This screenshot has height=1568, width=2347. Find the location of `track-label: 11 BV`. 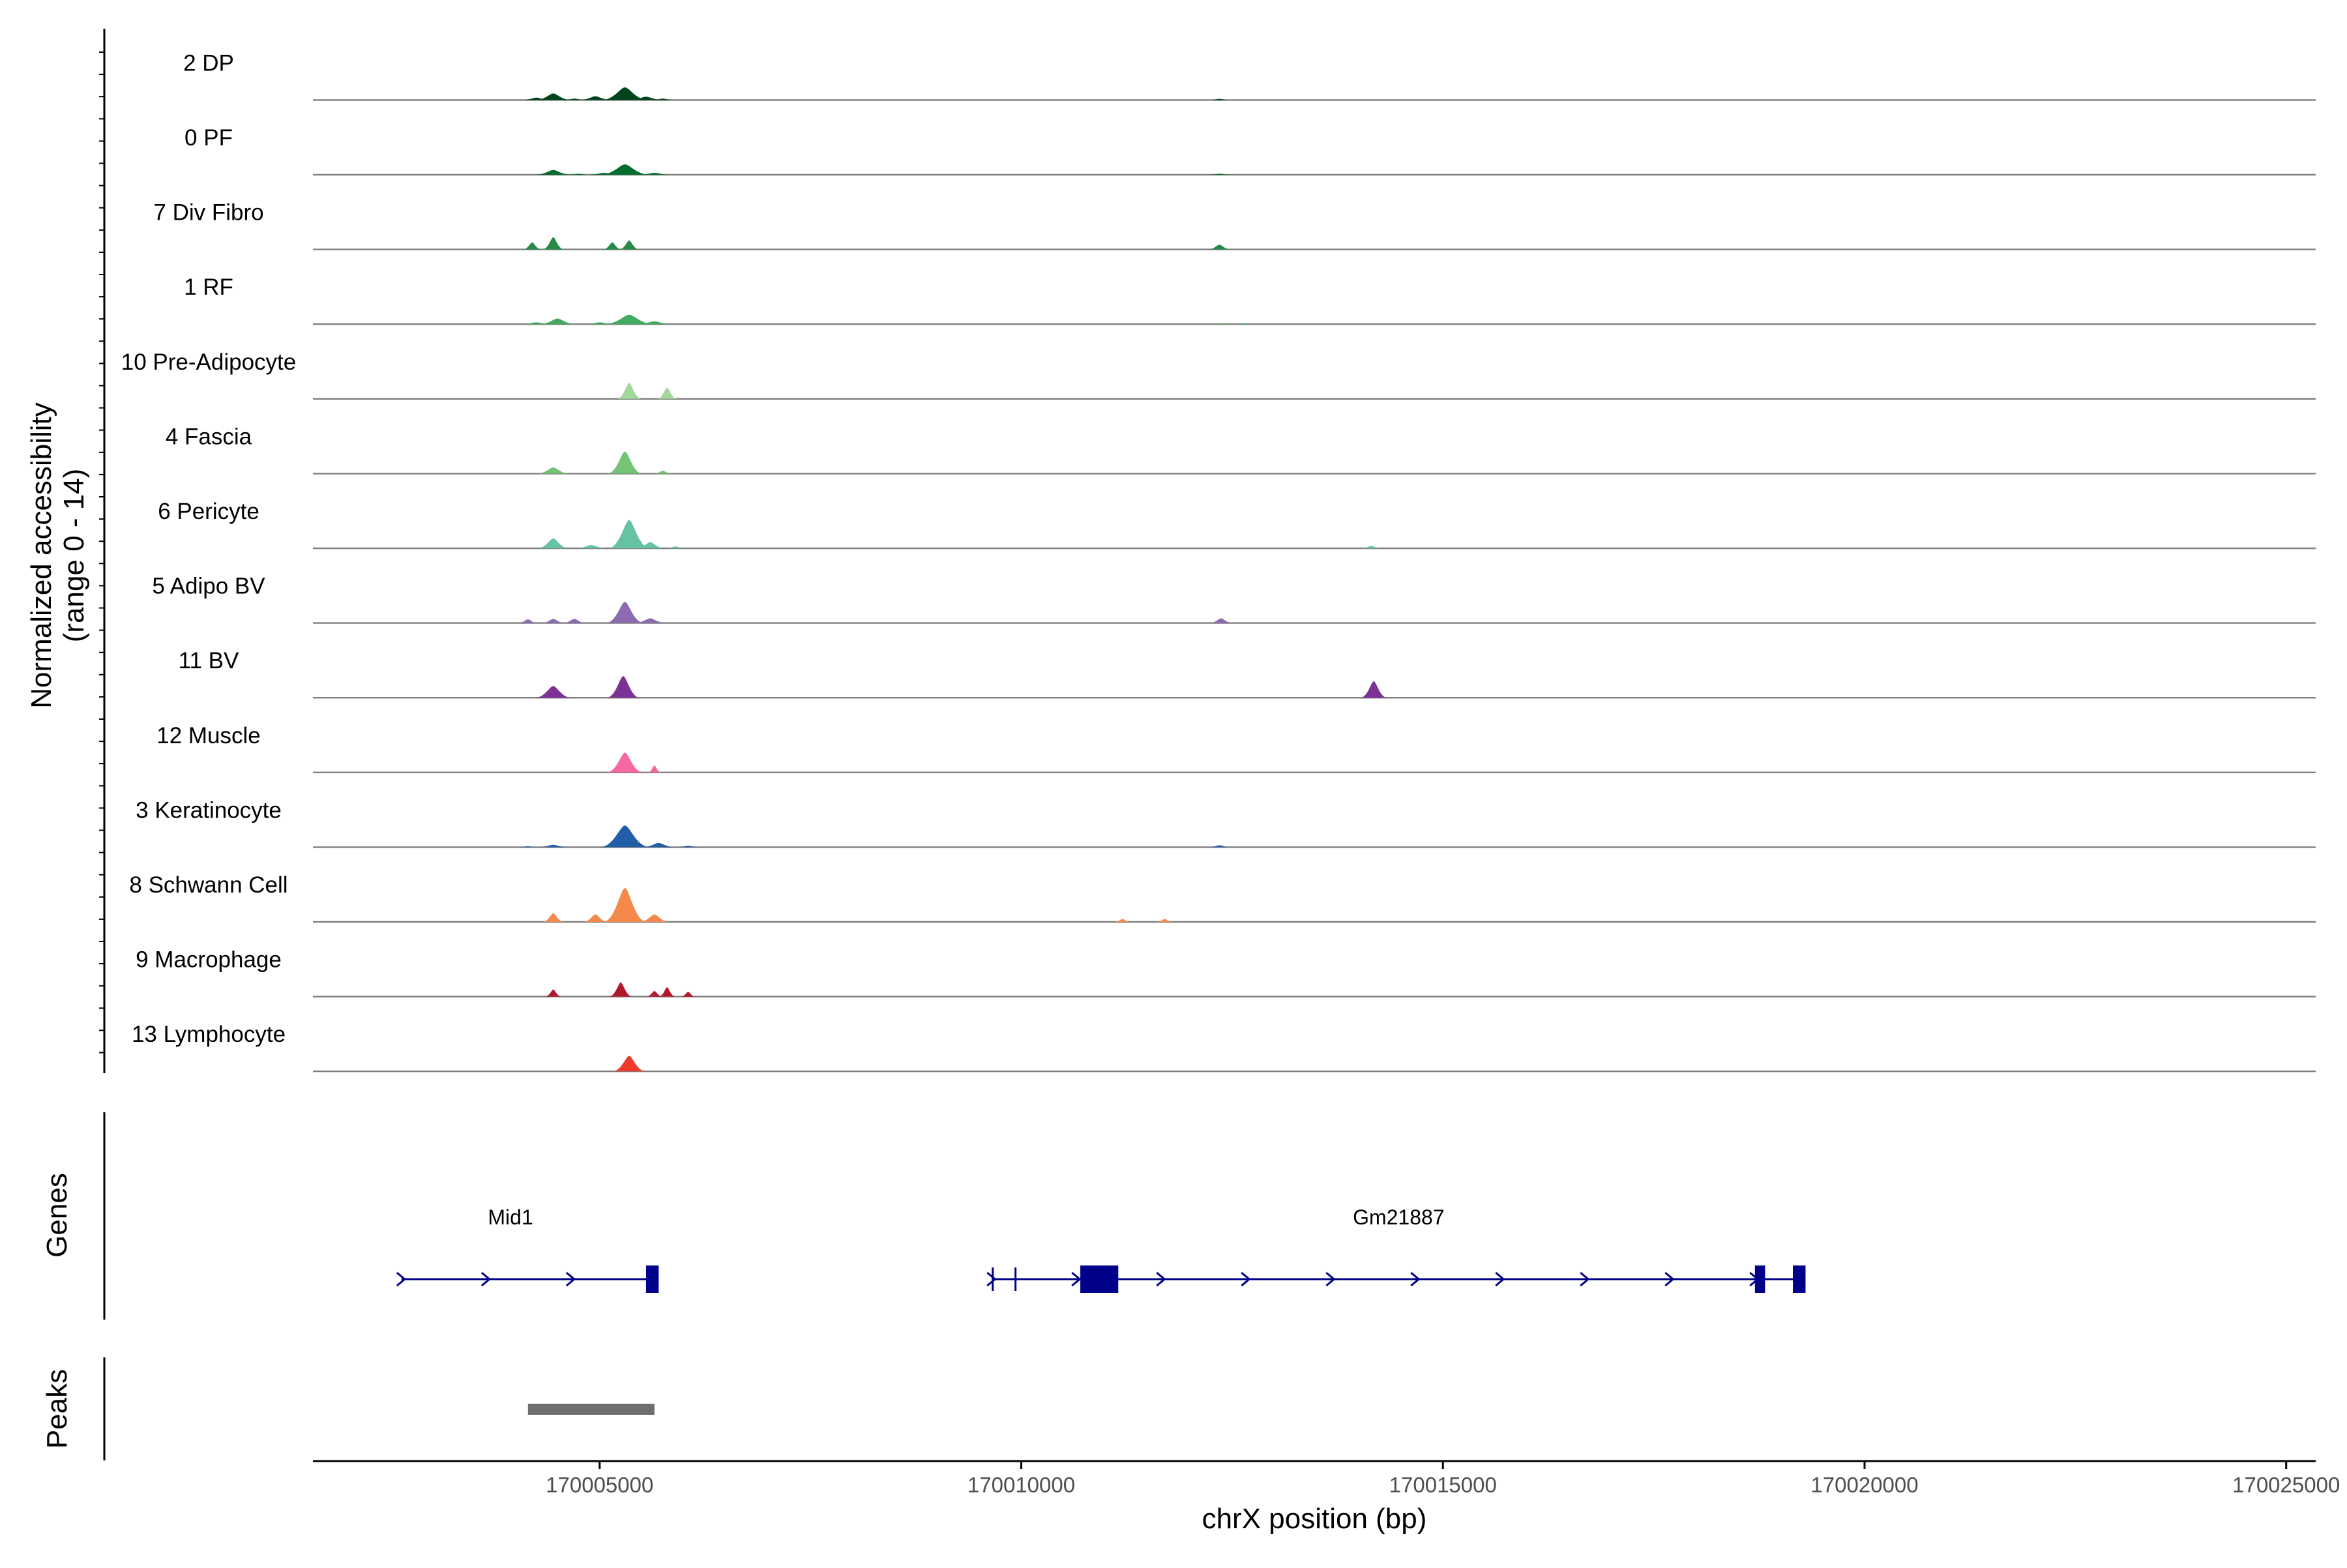

track-label: 11 BV is located at coordinates (209, 661).